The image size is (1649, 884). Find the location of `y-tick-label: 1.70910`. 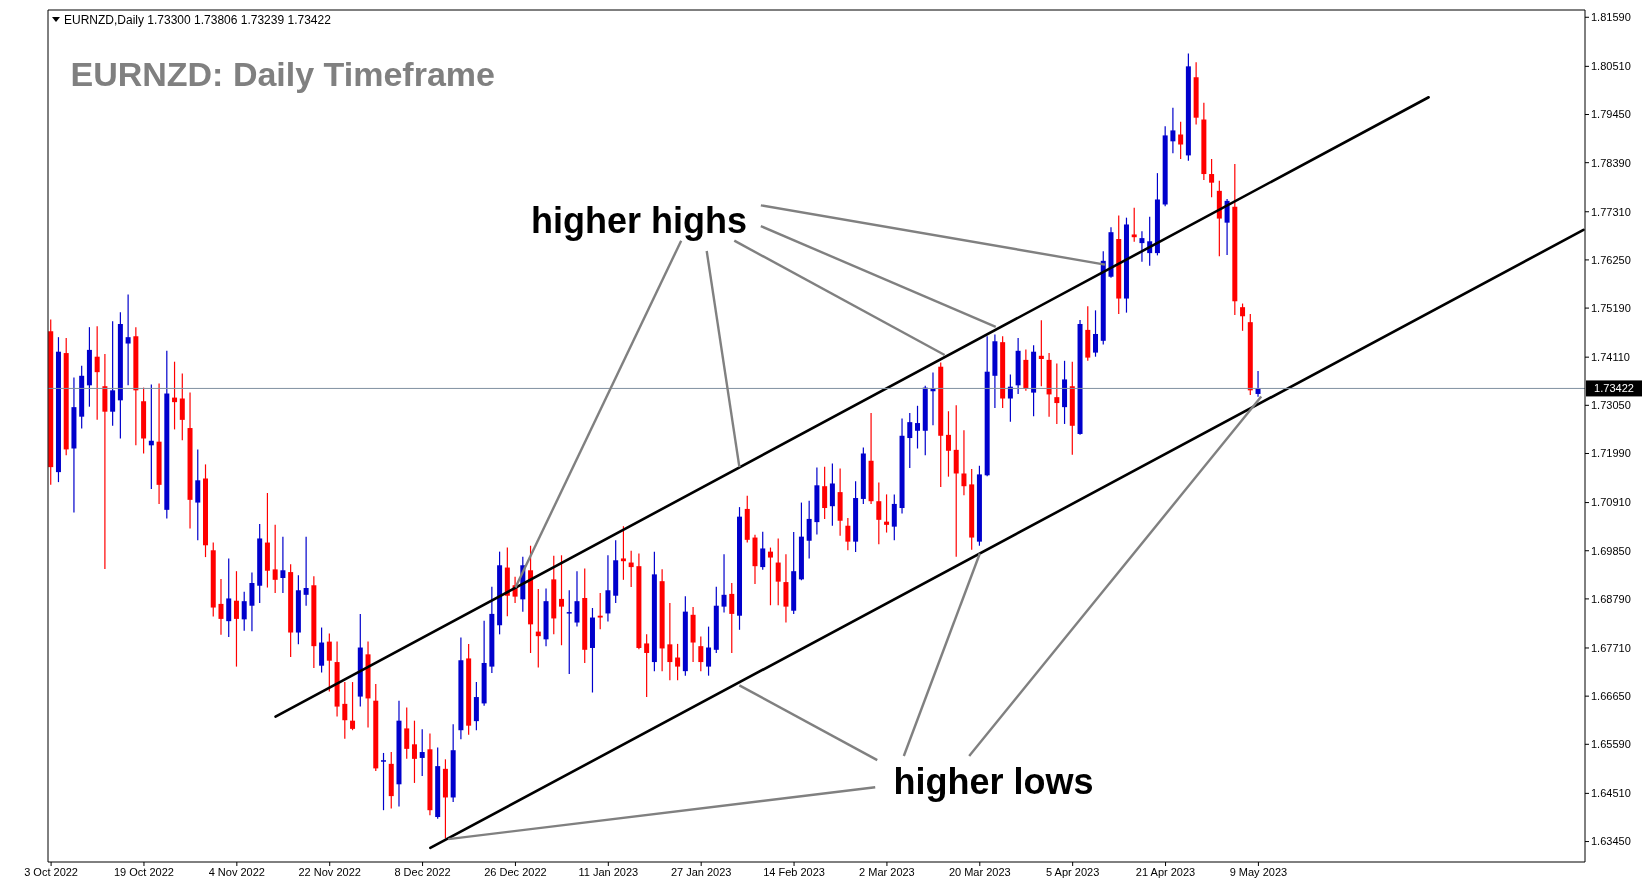

y-tick-label: 1.70910 is located at coordinates (1611, 502).